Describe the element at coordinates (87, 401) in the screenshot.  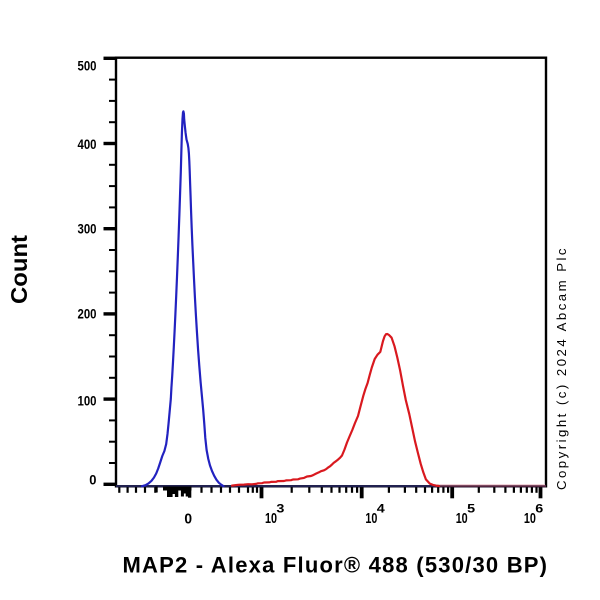
I see `svg-text: 100` at that location.